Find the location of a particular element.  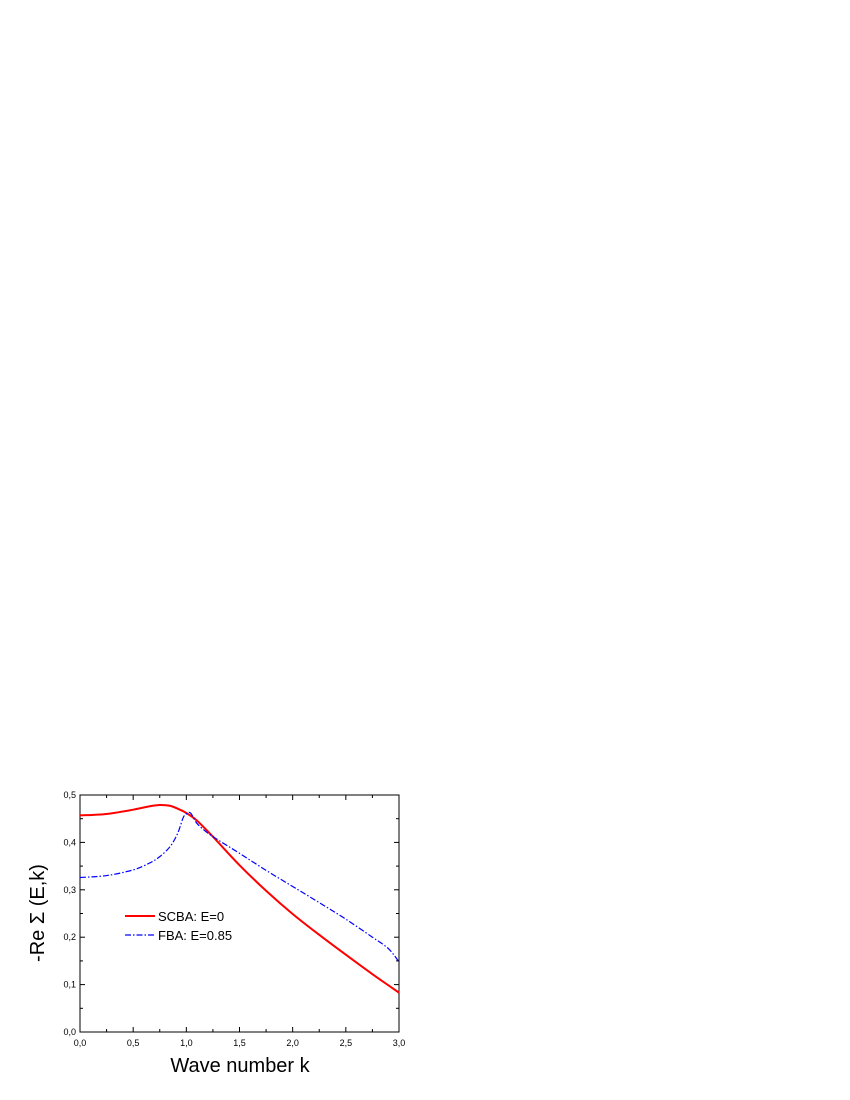

y-tick-label: 0,1 is located at coordinates (69, 985).